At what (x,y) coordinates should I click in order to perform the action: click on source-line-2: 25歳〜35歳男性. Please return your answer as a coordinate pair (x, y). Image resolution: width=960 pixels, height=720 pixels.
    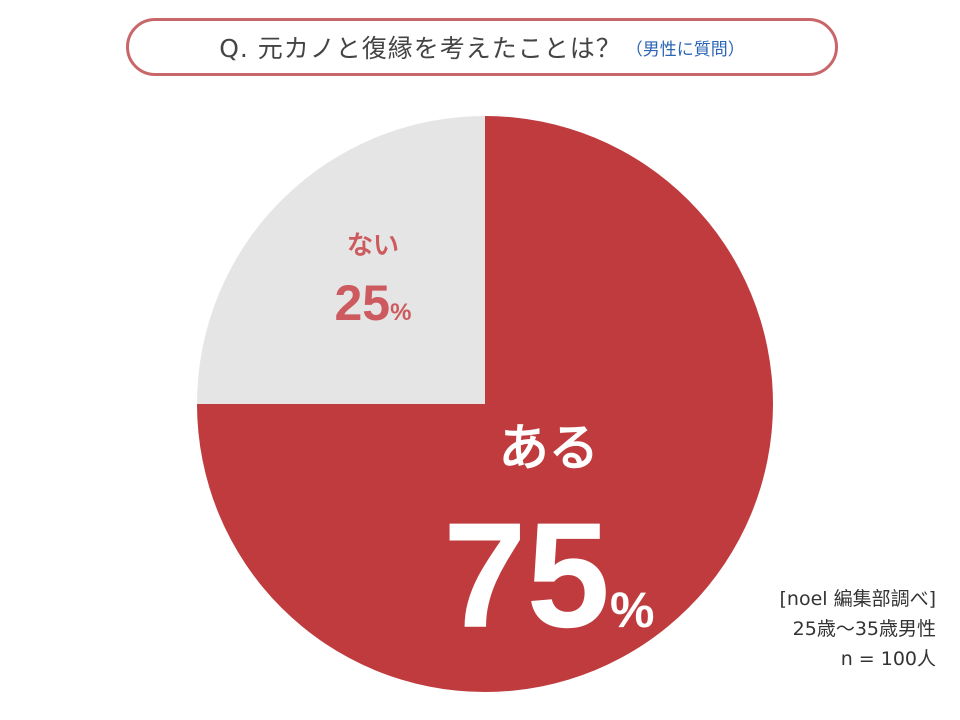
    Looking at the image, I should click on (864, 629).